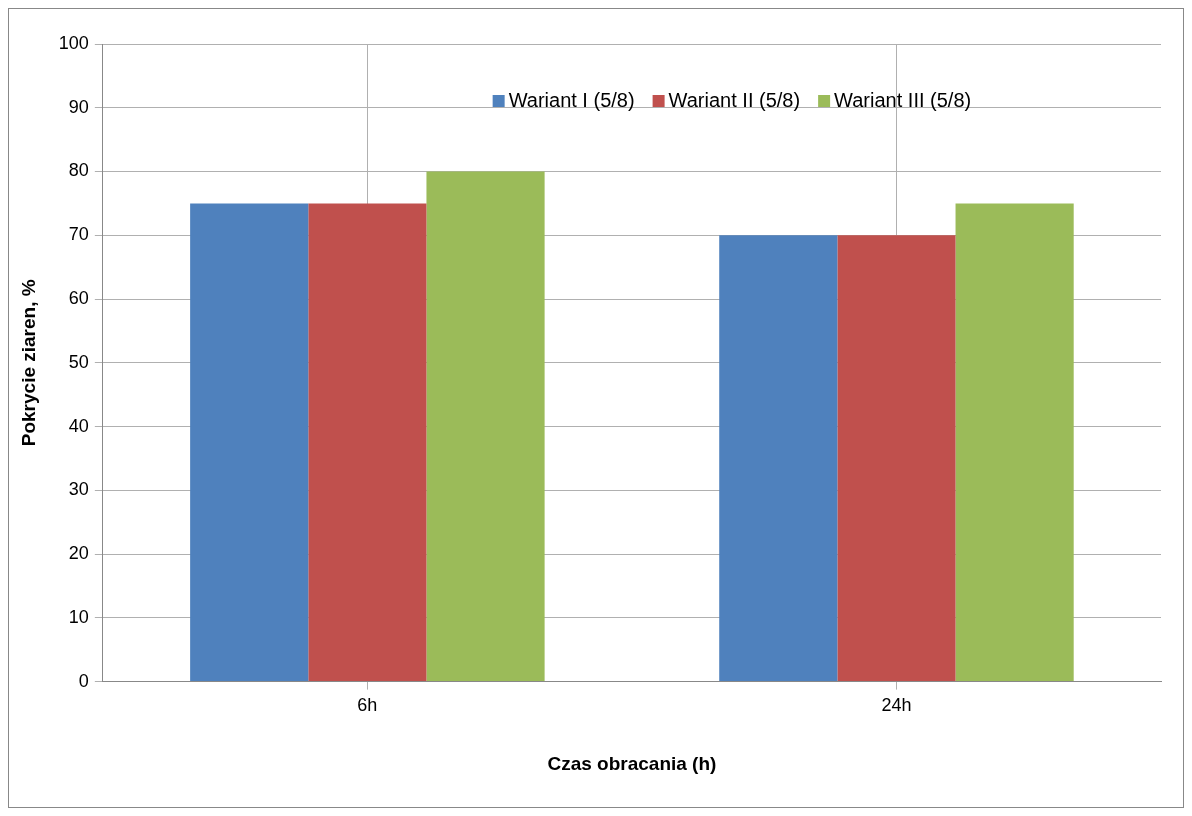  I want to click on y-tick-label: 10, so click(78, 616).